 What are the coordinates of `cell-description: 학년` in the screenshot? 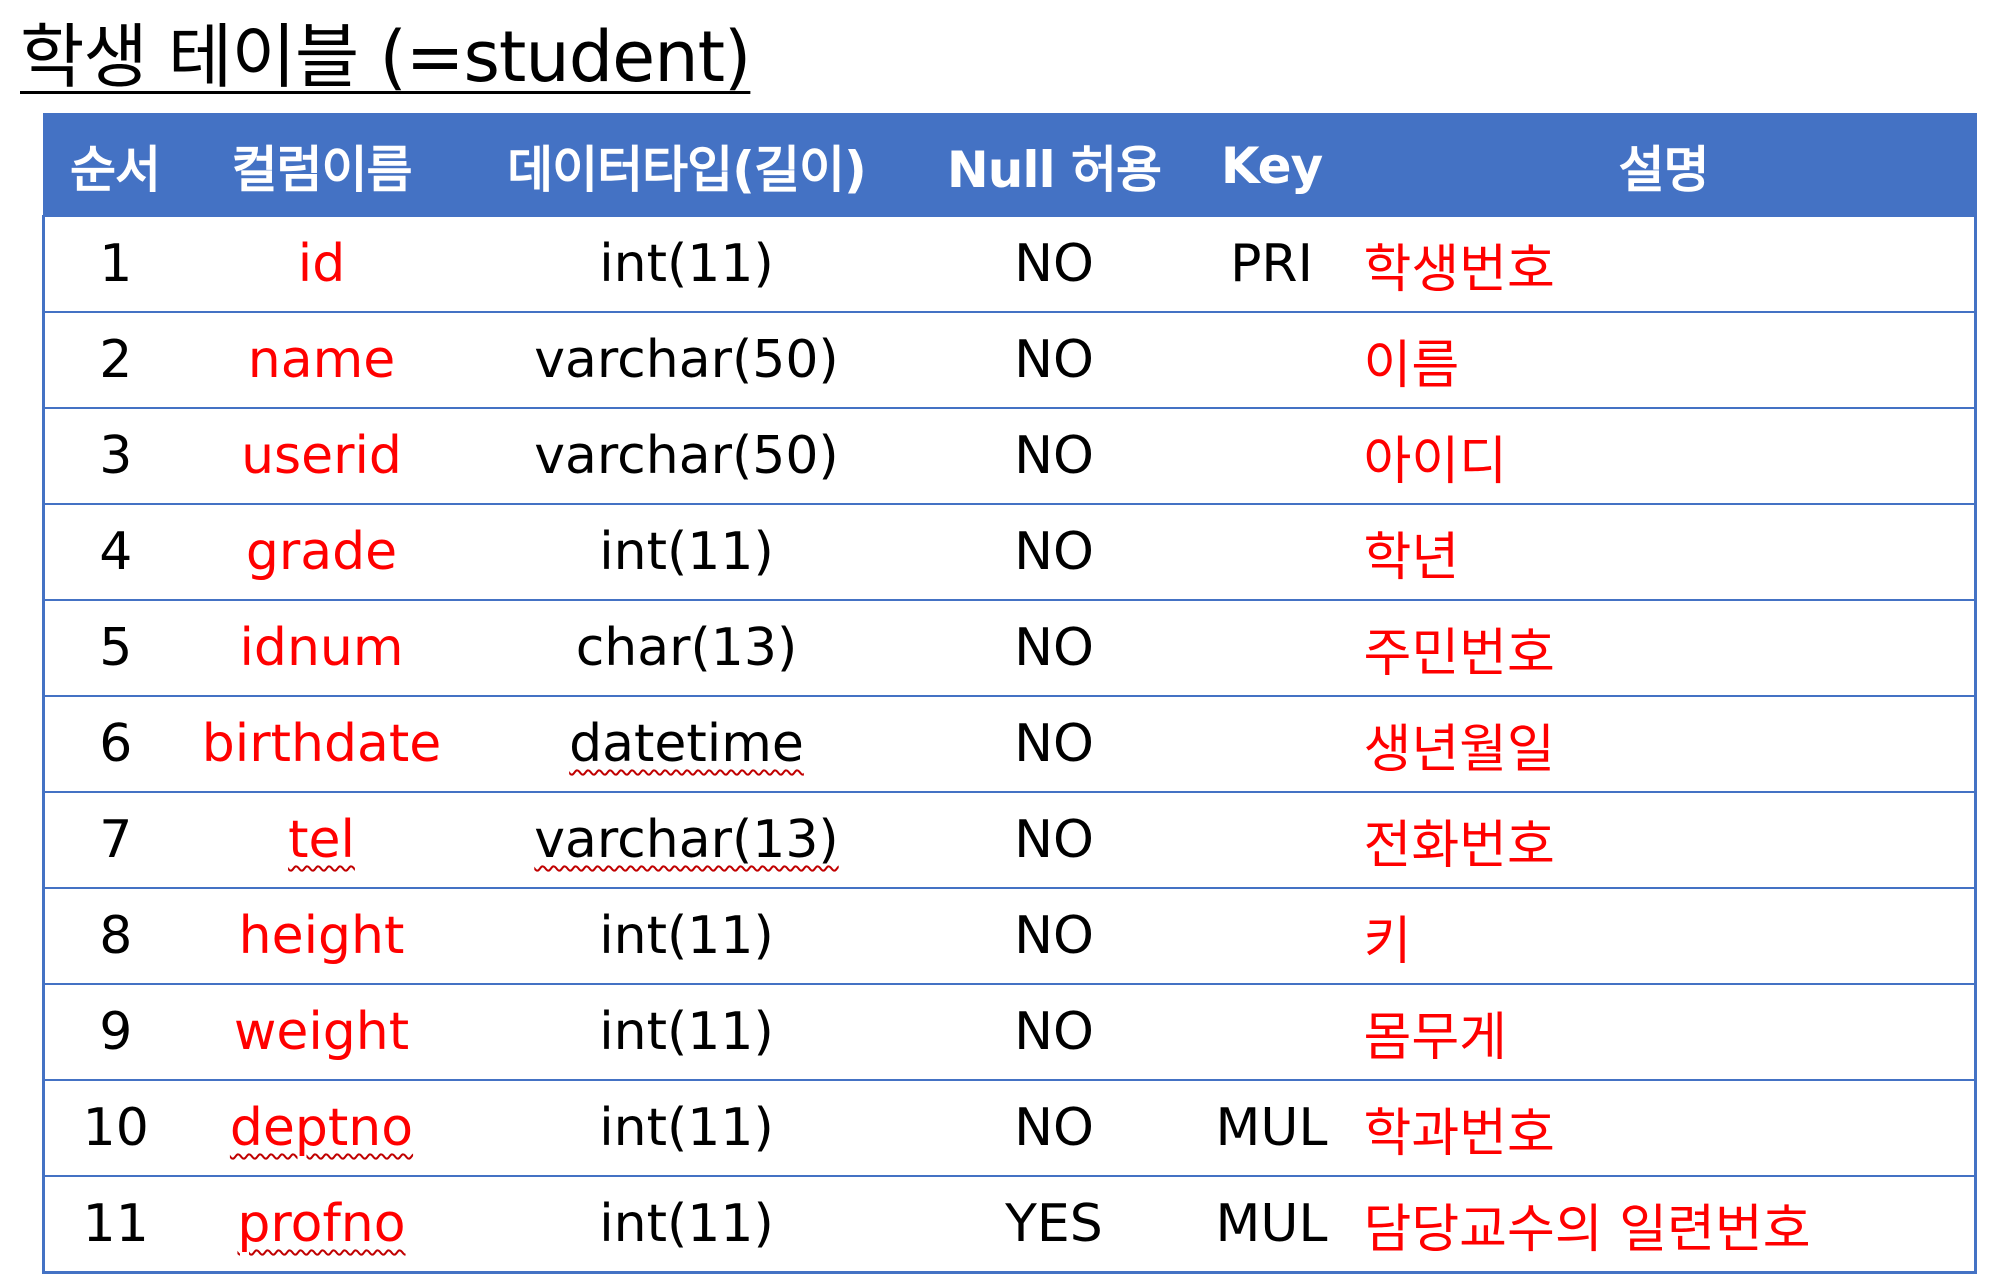 It's located at (1664, 552).